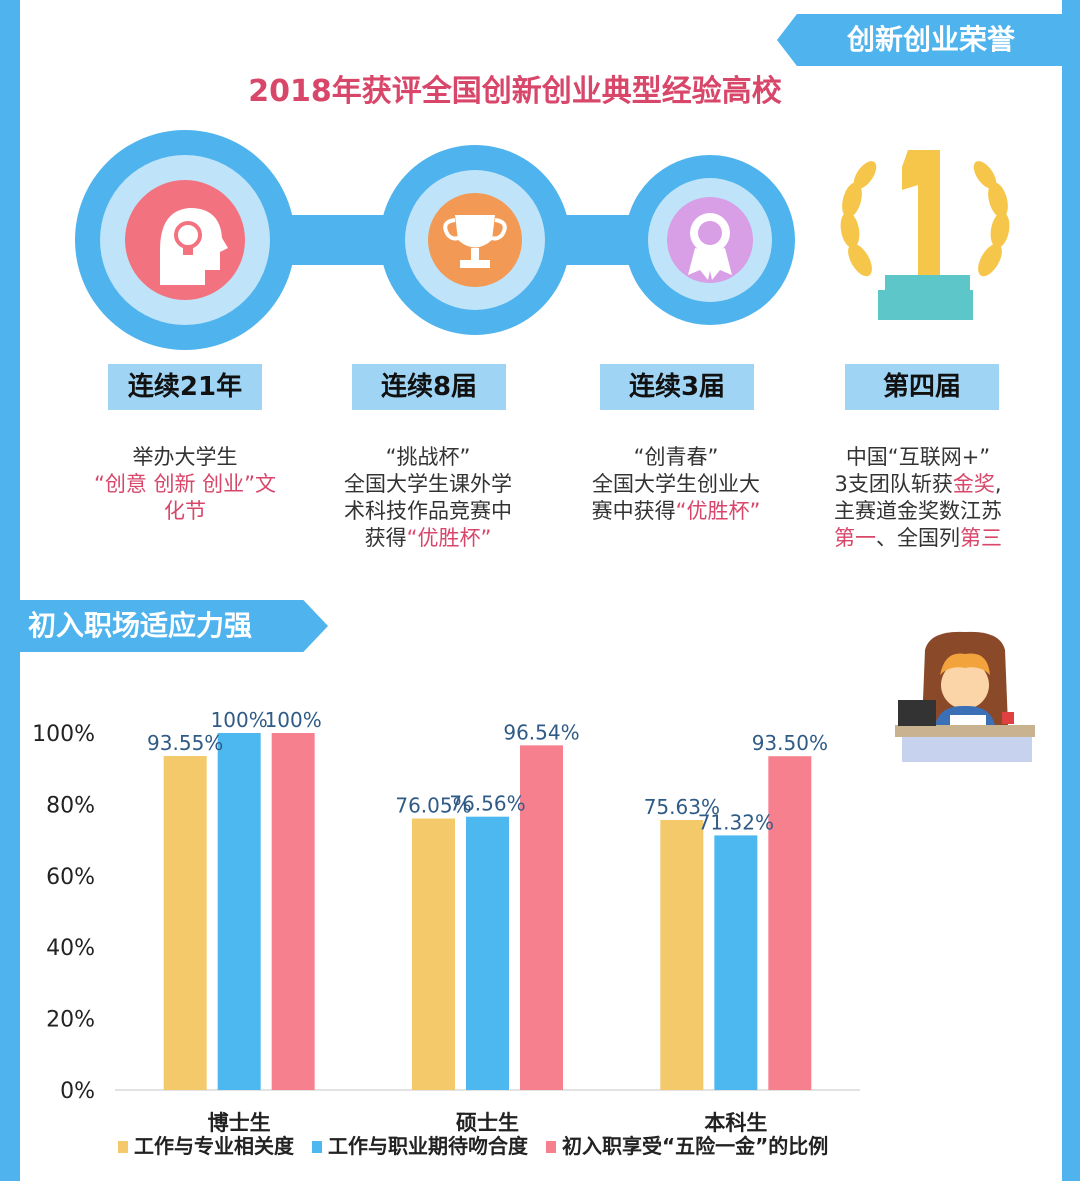  Describe the element at coordinates (998, 484) in the screenshot. I see `desc-text: ,` at that location.